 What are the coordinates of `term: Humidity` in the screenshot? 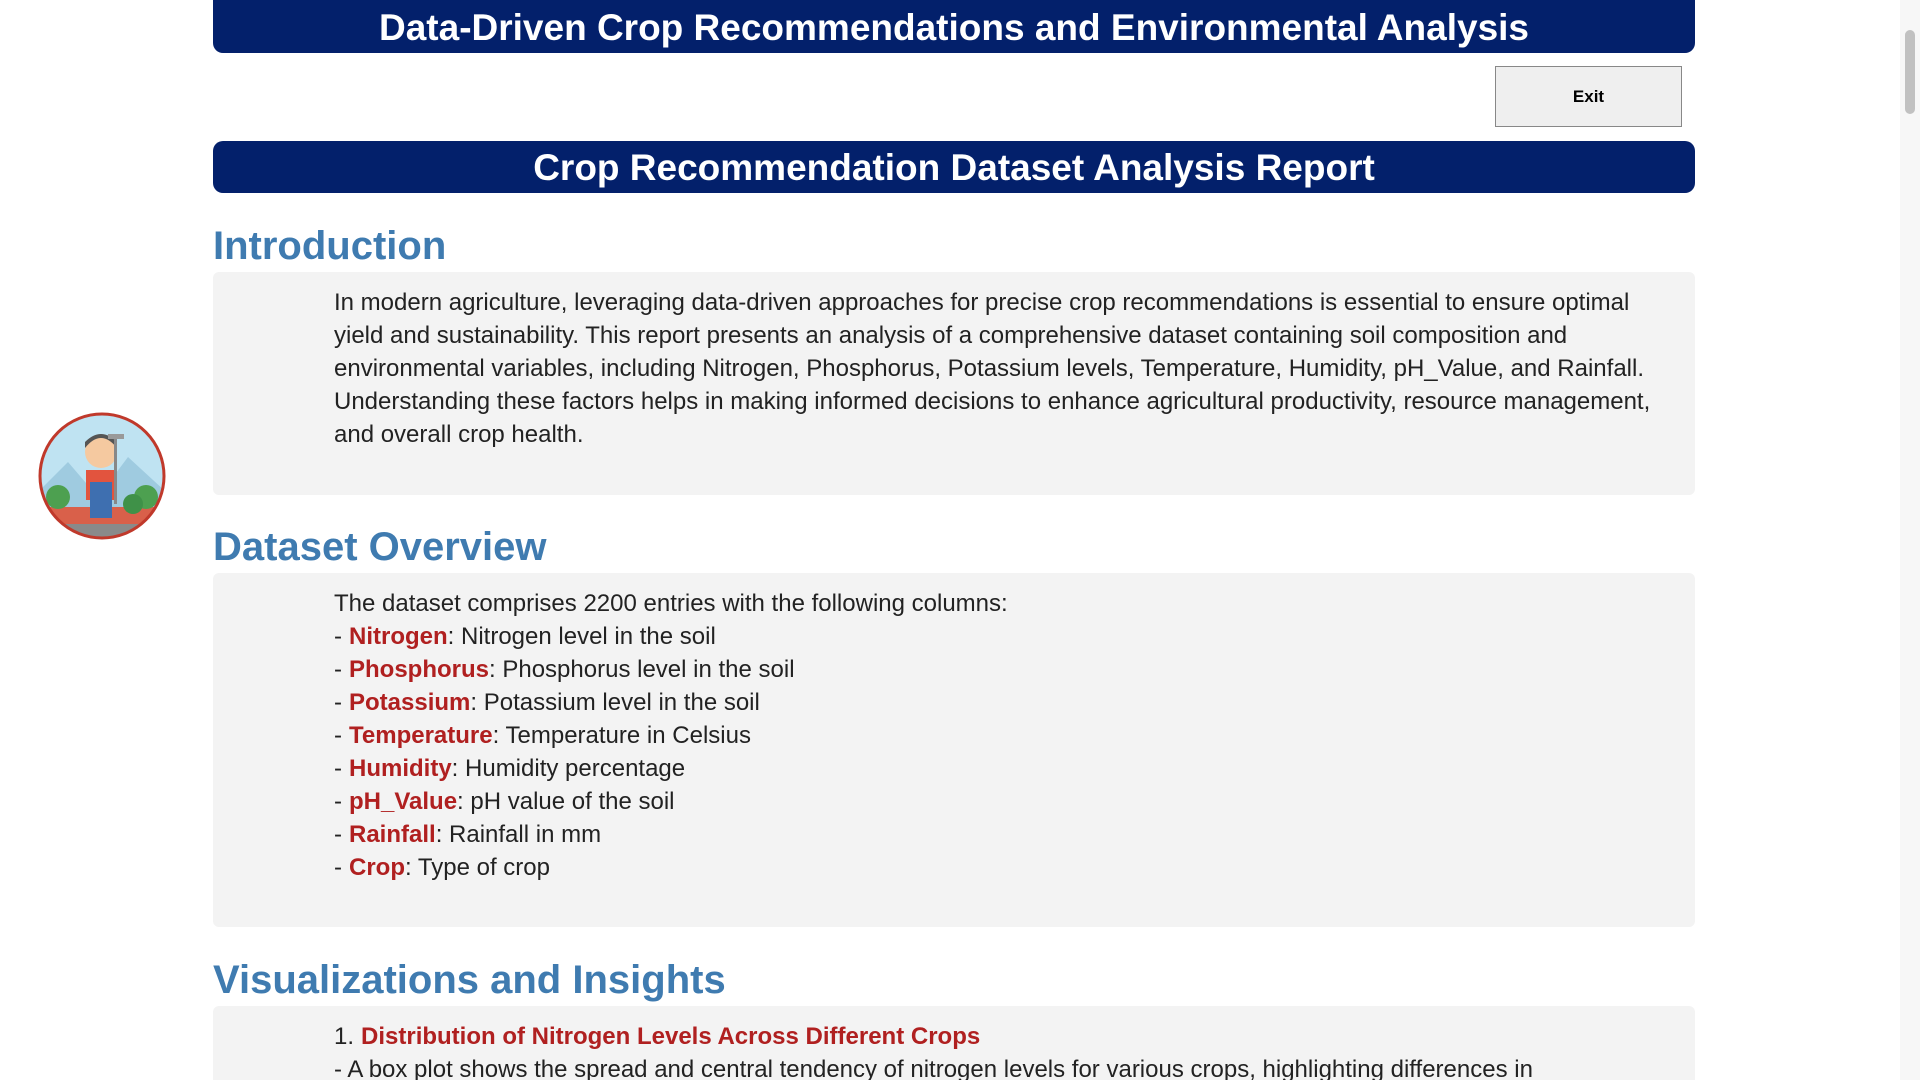 It's located at (400, 768).